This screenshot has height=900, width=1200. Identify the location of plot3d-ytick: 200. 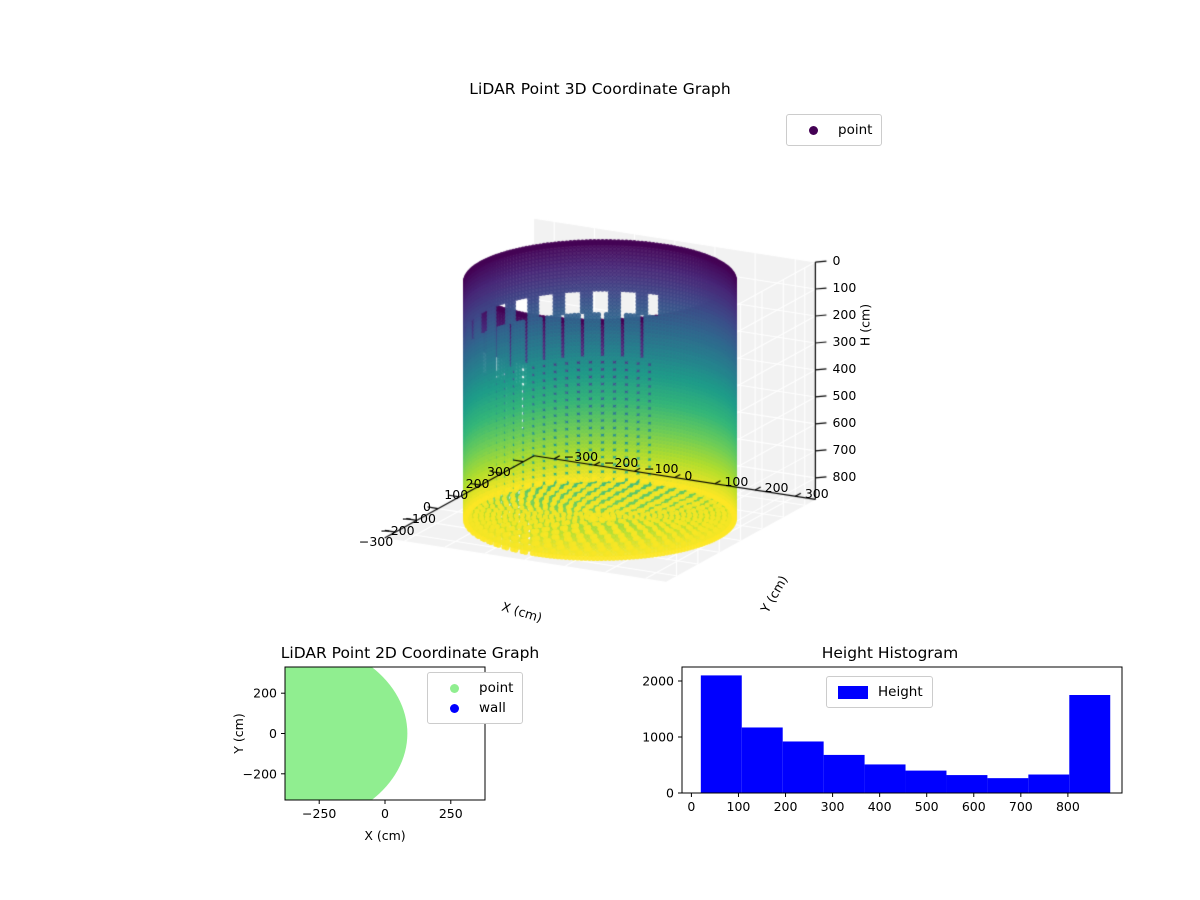
(776, 488).